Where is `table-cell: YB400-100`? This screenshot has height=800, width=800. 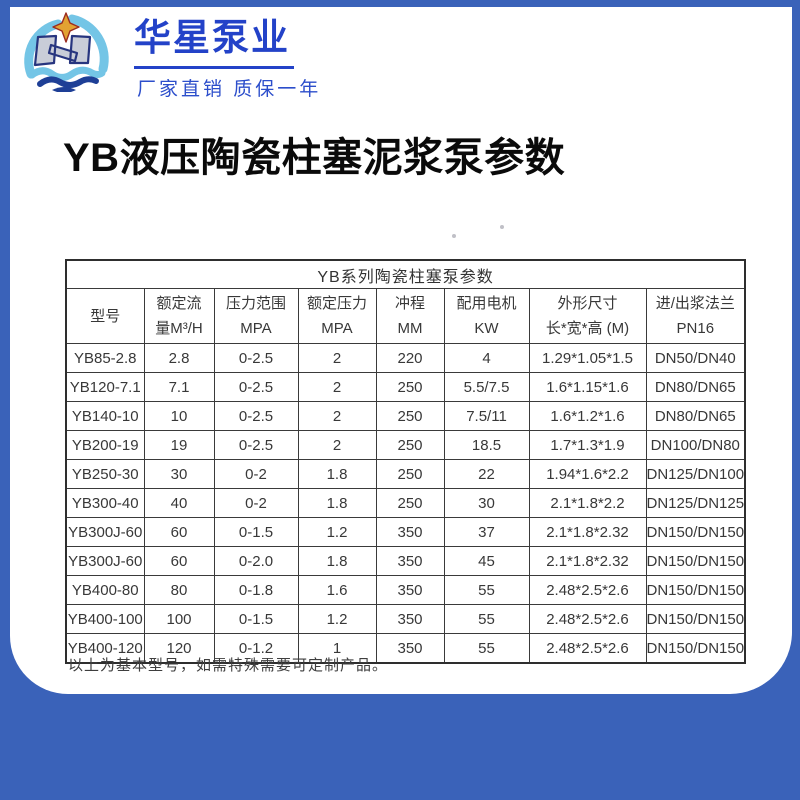
table-cell: YB400-100 is located at coordinates (105, 619).